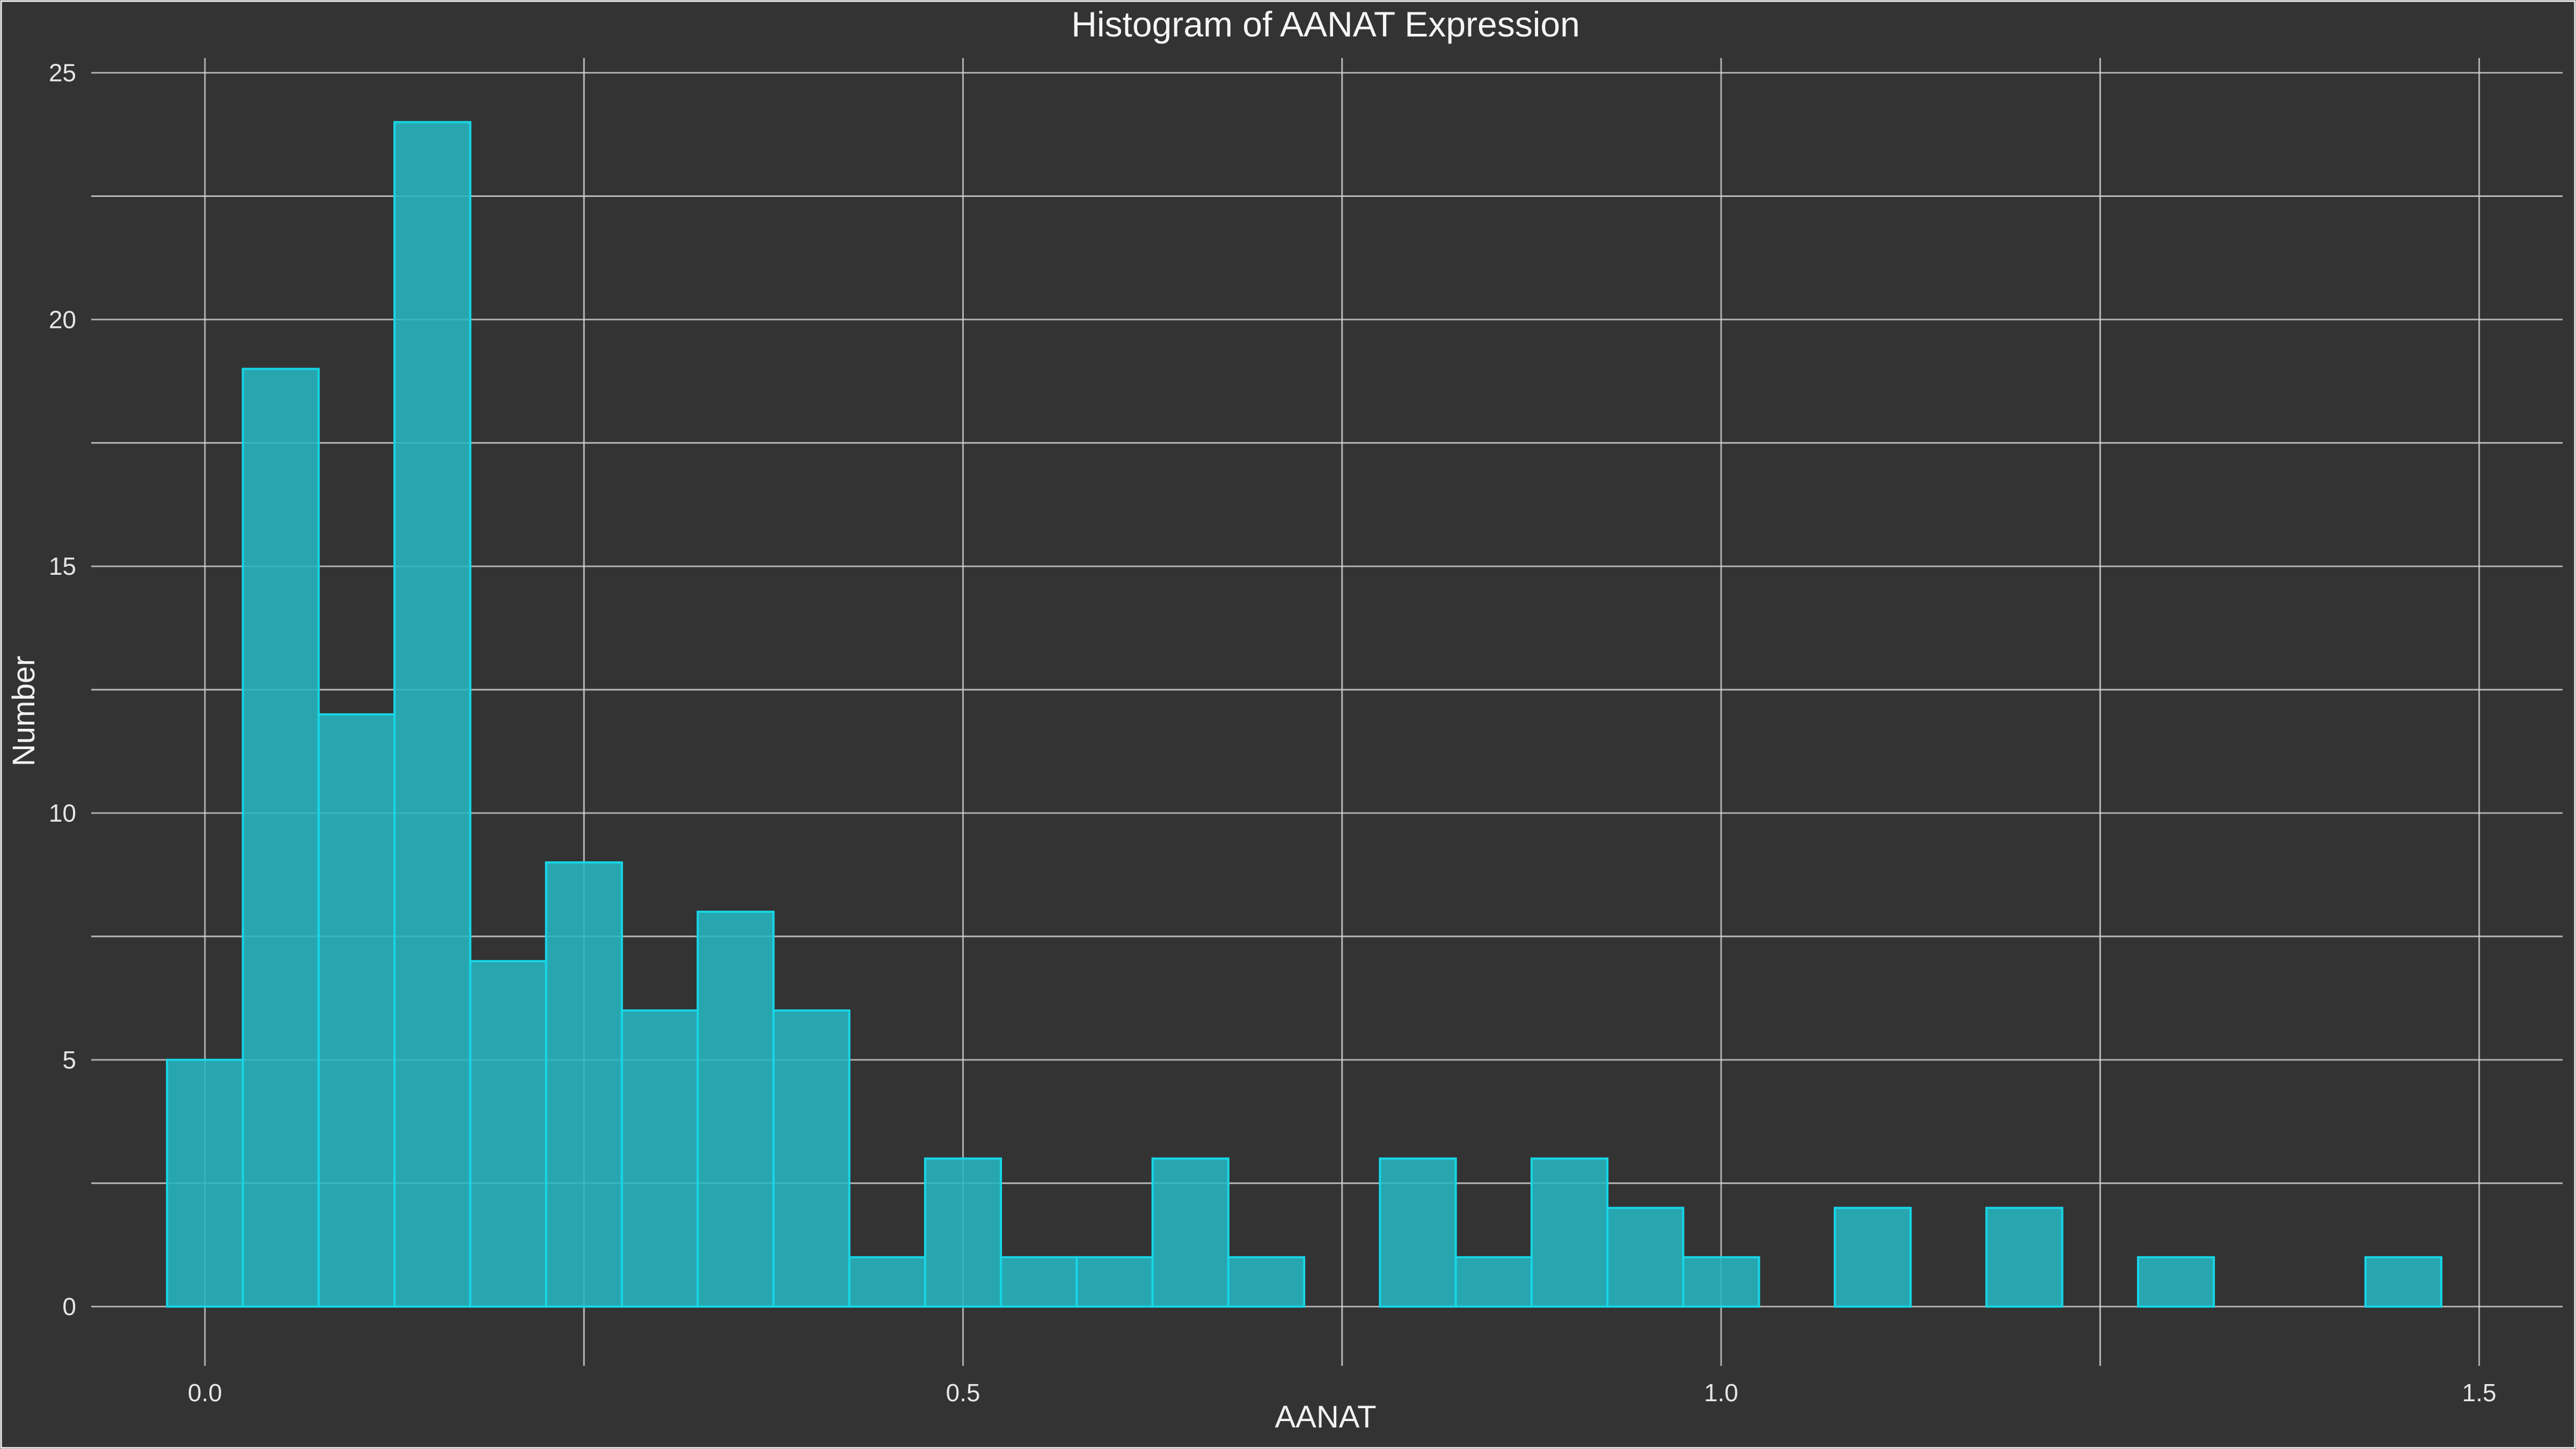  I want to click on x-tick-label: 0.5, so click(963, 1393).